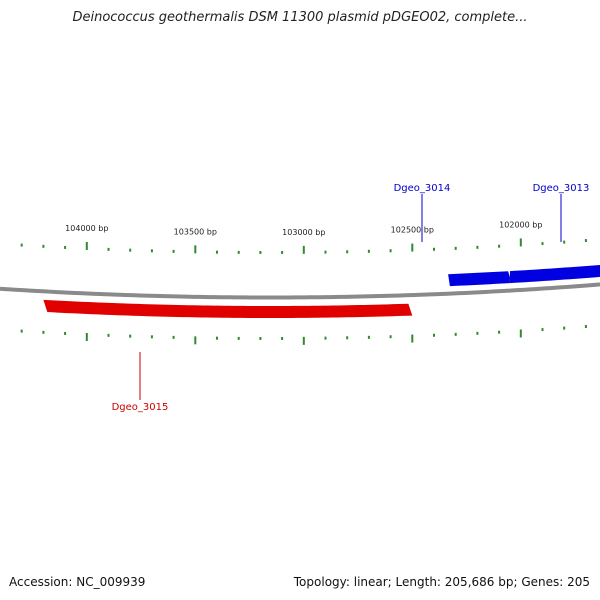 Image resolution: width=600 pixels, height=600 pixels. What do you see at coordinates (303, 246) in the screenshot?
I see `outer-tick-track` at bounding box center [303, 246].